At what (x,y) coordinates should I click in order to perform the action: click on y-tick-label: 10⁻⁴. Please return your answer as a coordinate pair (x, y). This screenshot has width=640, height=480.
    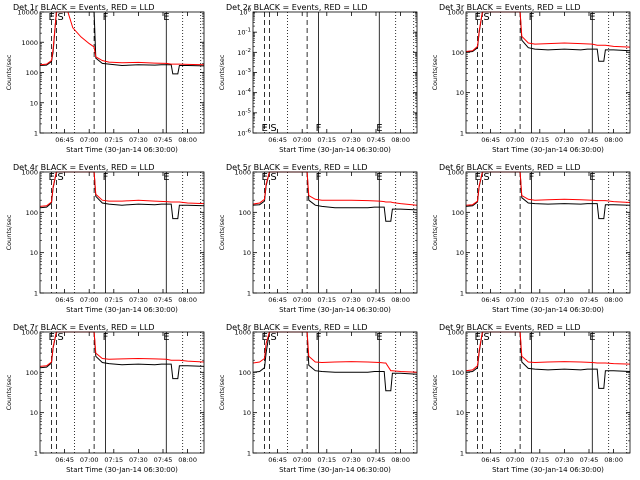
    Looking at the image, I should click on (244, 92).